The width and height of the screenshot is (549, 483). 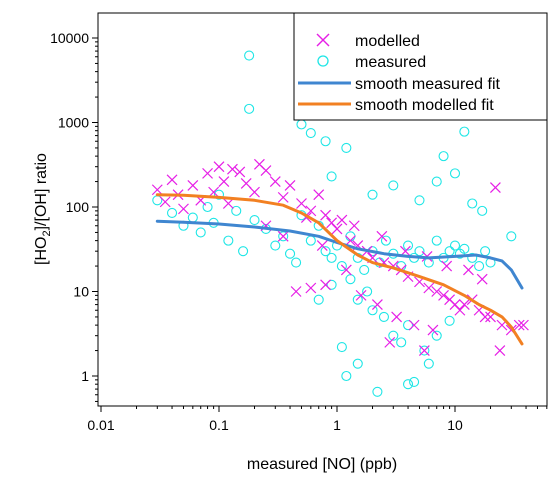 I want to click on legend-label-modelled: modelled, so click(x=387, y=41).